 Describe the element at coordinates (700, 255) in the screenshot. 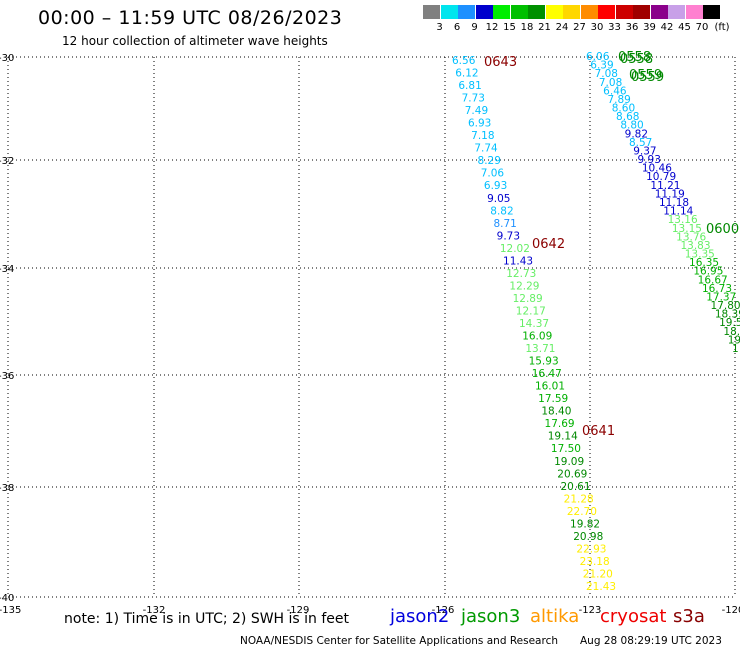

I see `wave-height-value: 13.35` at that location.